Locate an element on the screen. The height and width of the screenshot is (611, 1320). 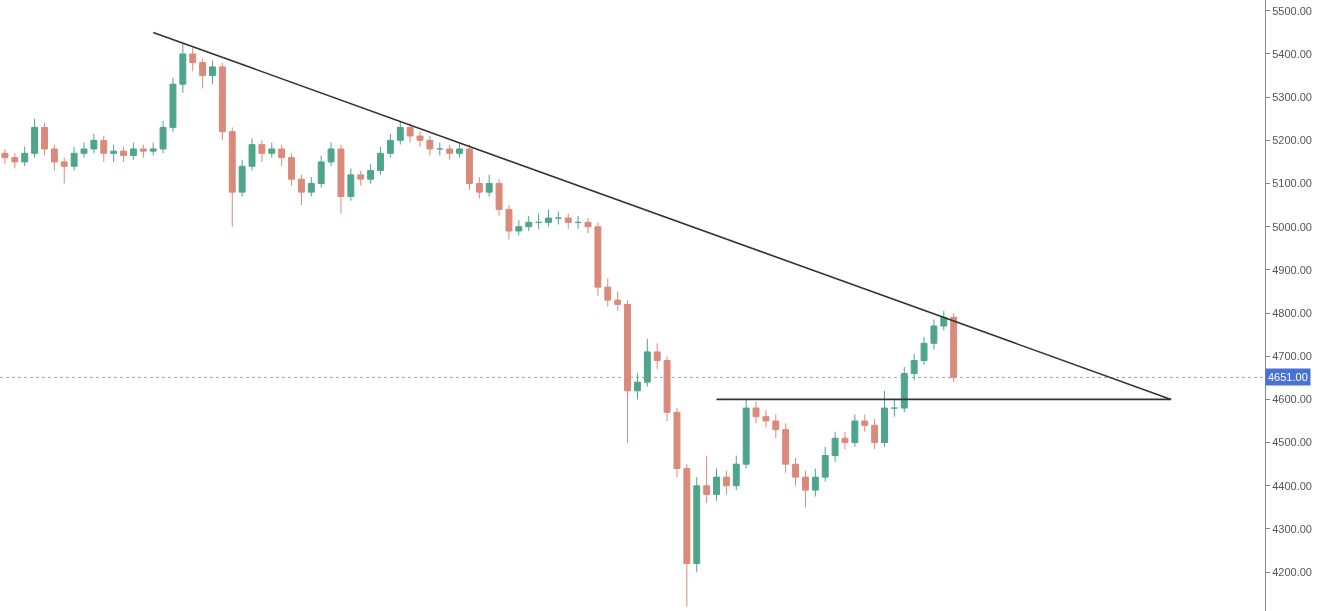
y-tick-label: 5300.00 is located at coordinates (1292, 97).